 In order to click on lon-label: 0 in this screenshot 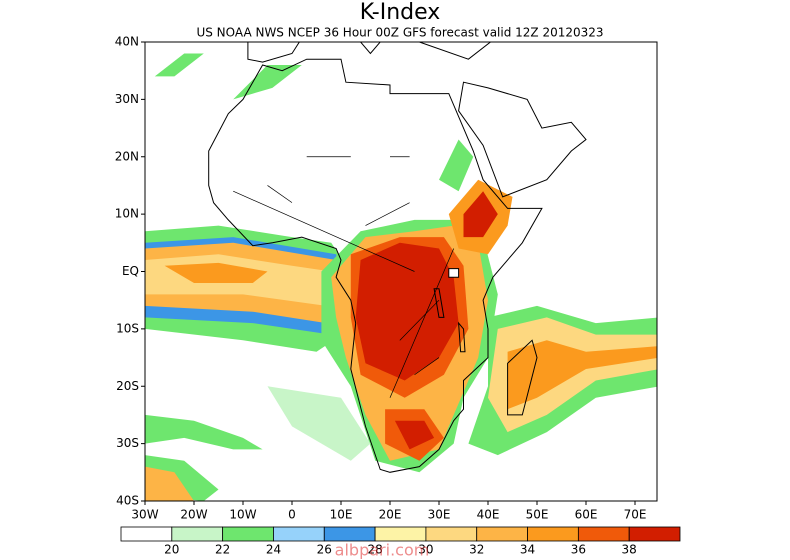, I will do `click(292, 515)`.